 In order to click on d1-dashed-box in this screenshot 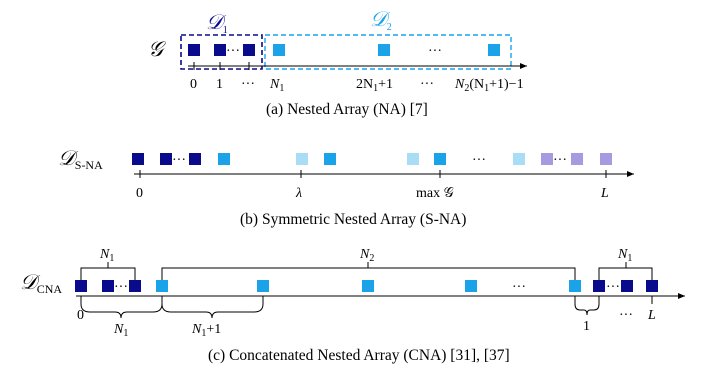, I will do `click(221, 52)`.